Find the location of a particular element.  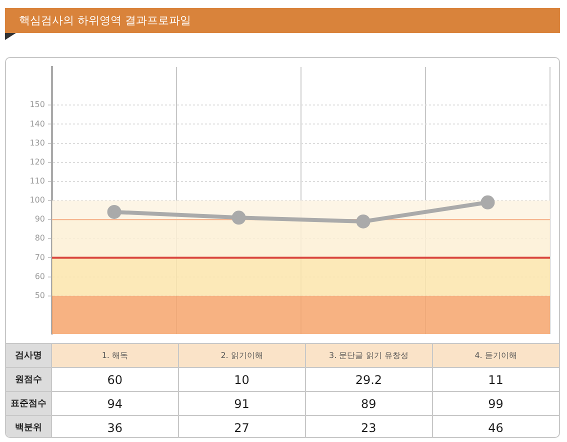

x-tick-label: 1. 해독 is located at coordinates (115, 356).